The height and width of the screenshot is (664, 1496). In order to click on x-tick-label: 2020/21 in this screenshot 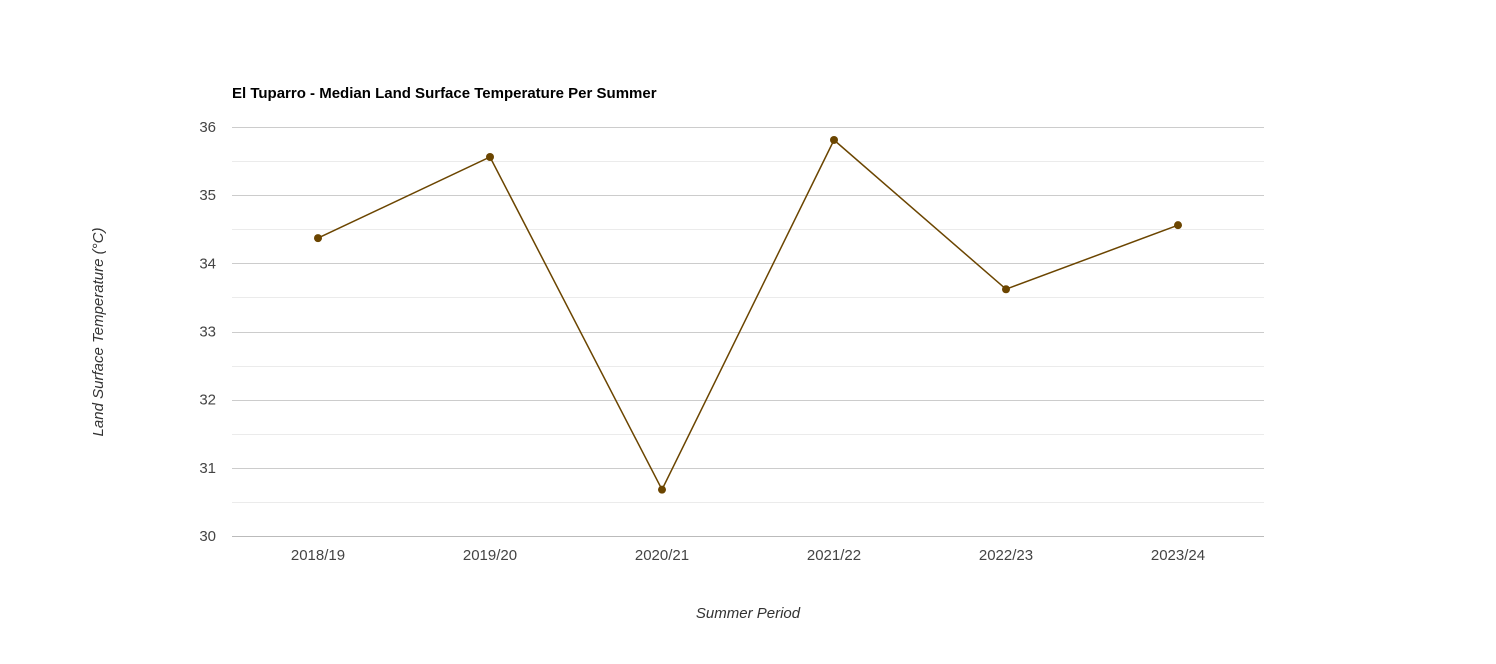, I will do `click(662, 555)`.